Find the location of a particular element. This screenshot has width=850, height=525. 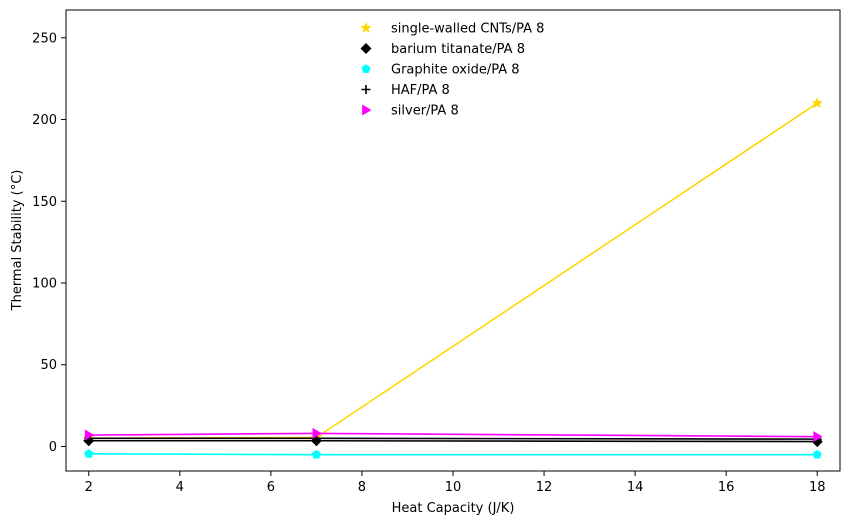

x-tick-label: 8 is located at coordinates (362, 487).